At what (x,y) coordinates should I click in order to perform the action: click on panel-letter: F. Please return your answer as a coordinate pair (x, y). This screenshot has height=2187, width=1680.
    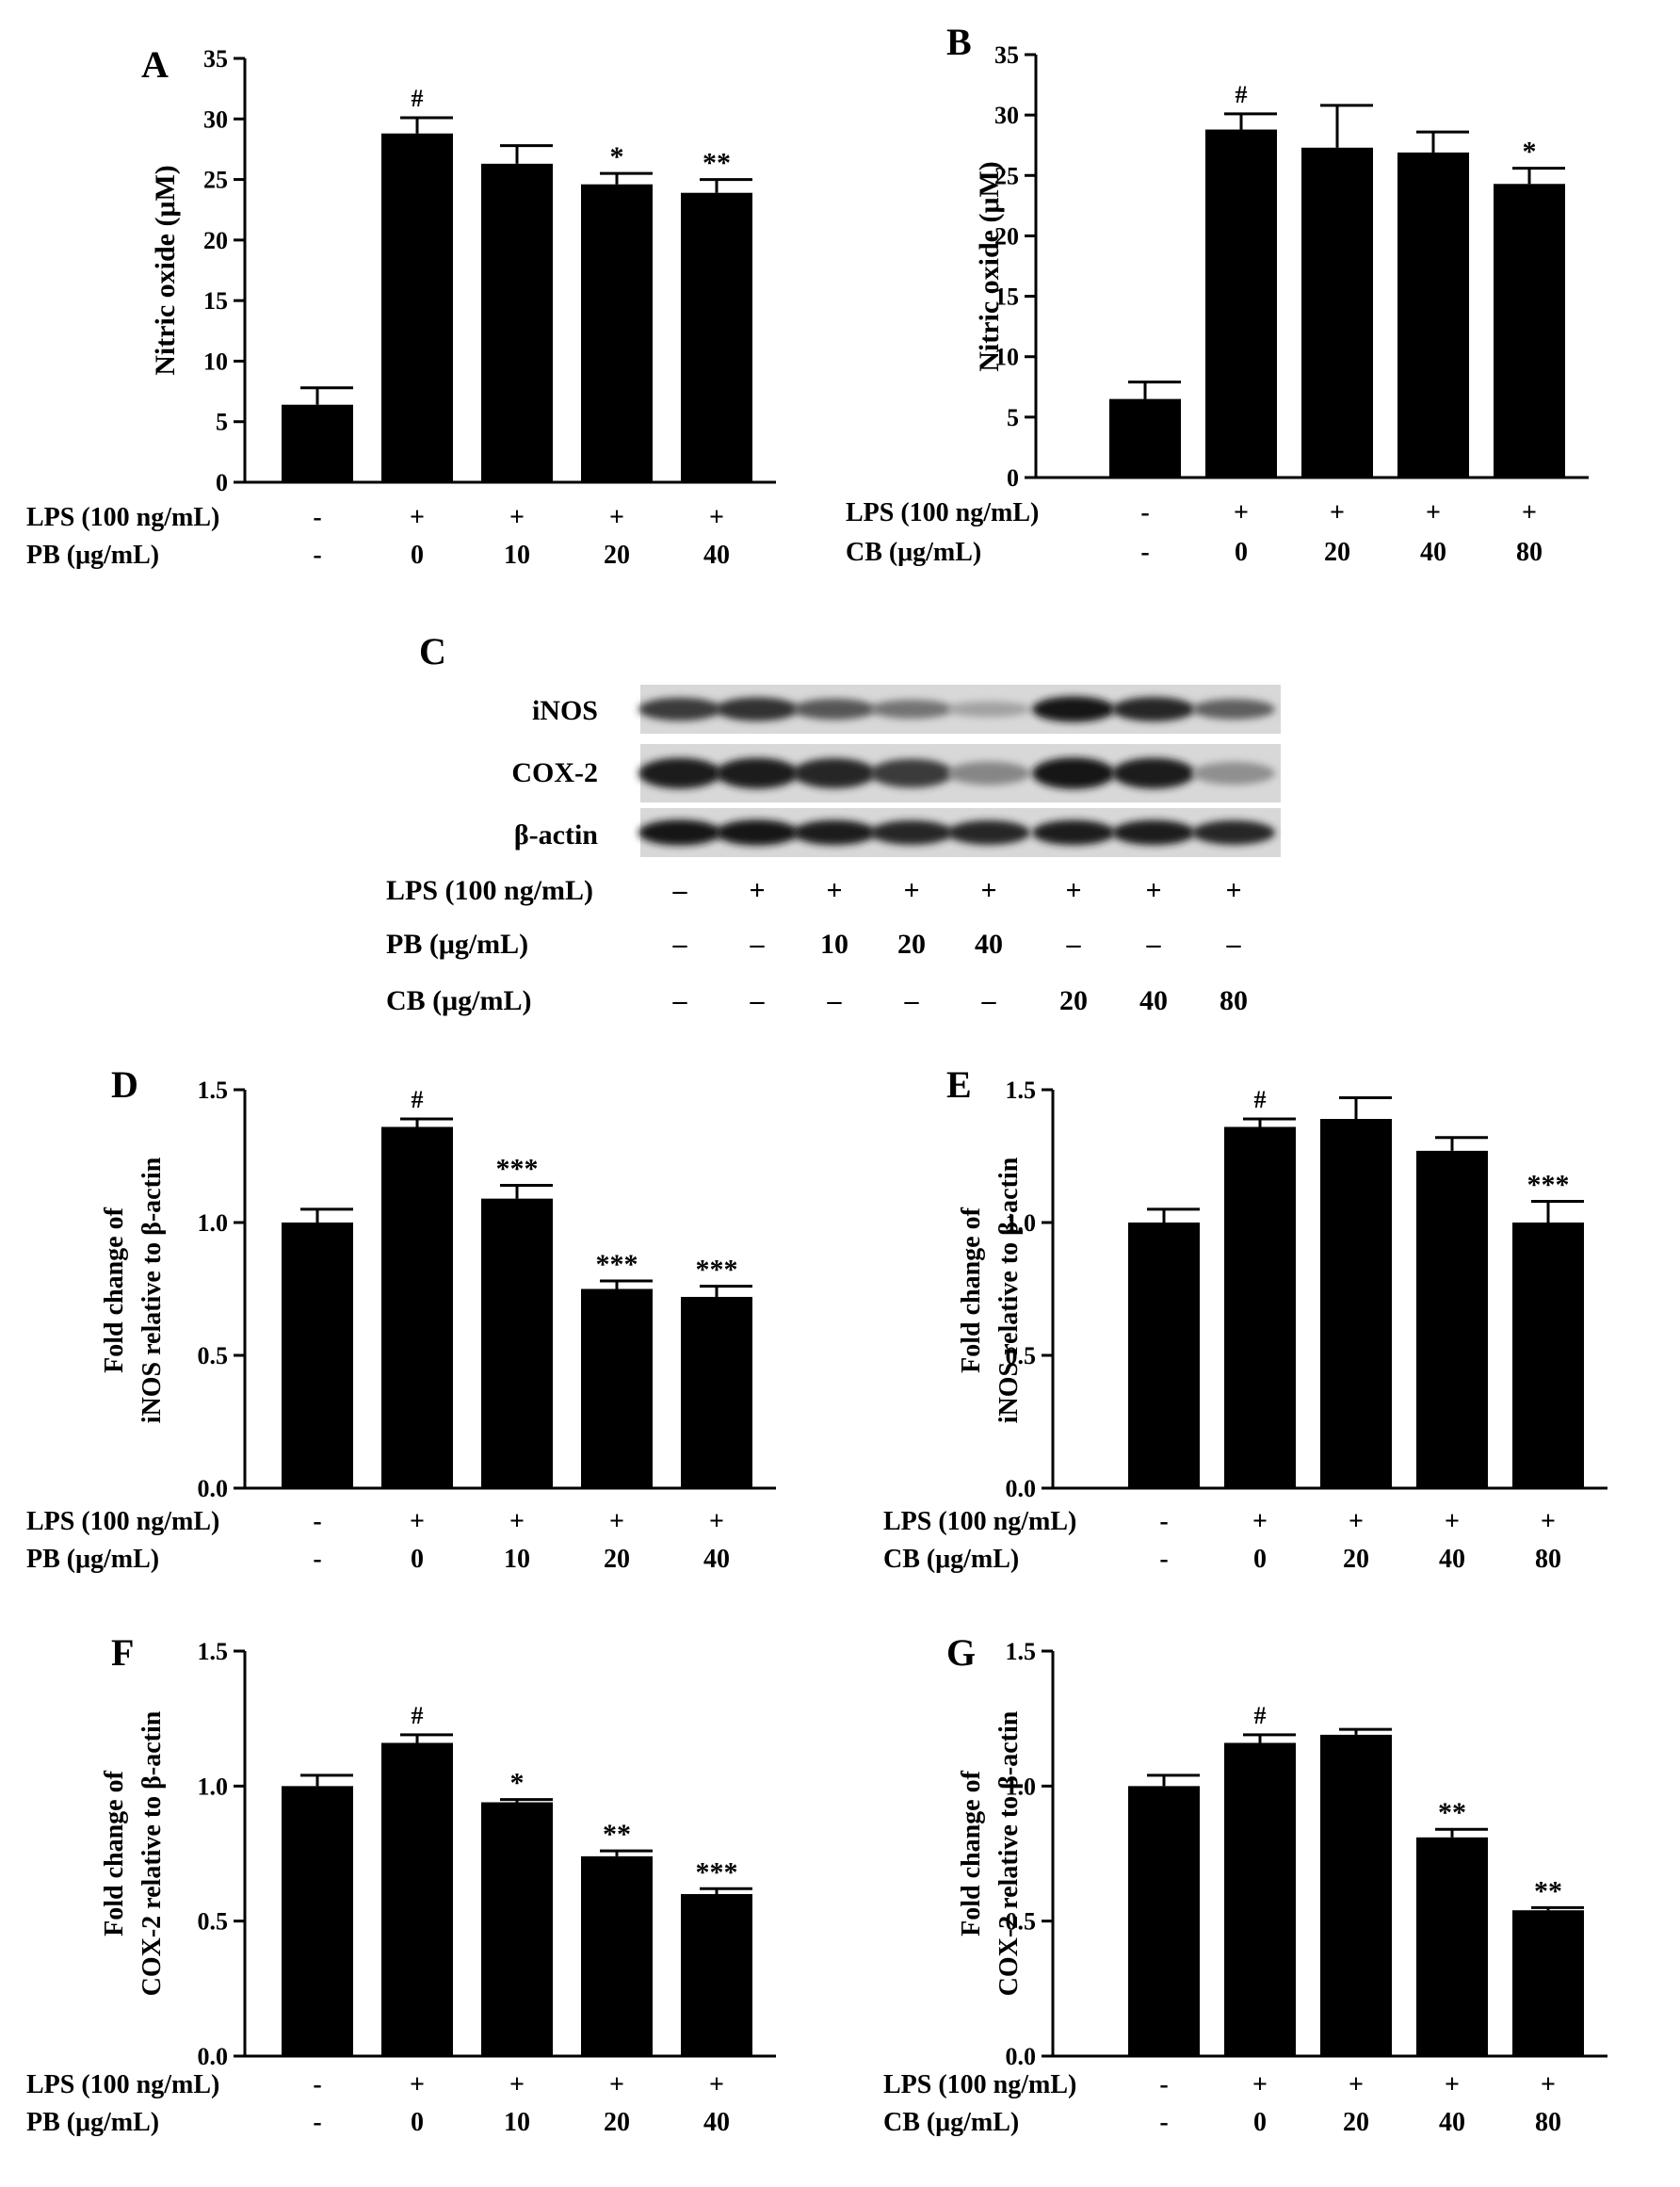
    Looking at the image, I should click on (123, 1652).